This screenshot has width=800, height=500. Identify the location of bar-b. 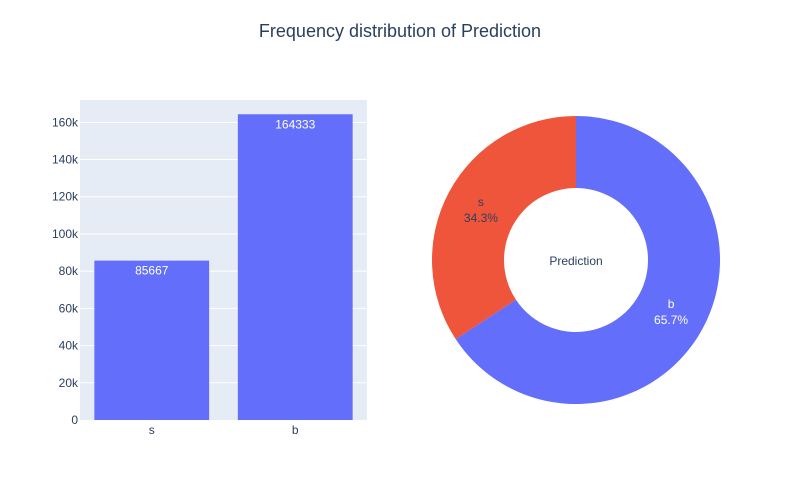
(295, 267).